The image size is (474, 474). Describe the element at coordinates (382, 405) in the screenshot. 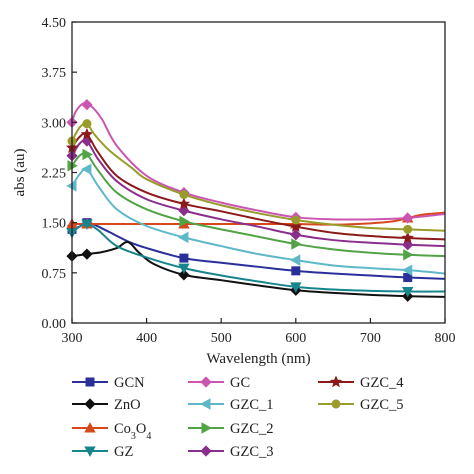

I see `legend-label: GZC_5` at that location.